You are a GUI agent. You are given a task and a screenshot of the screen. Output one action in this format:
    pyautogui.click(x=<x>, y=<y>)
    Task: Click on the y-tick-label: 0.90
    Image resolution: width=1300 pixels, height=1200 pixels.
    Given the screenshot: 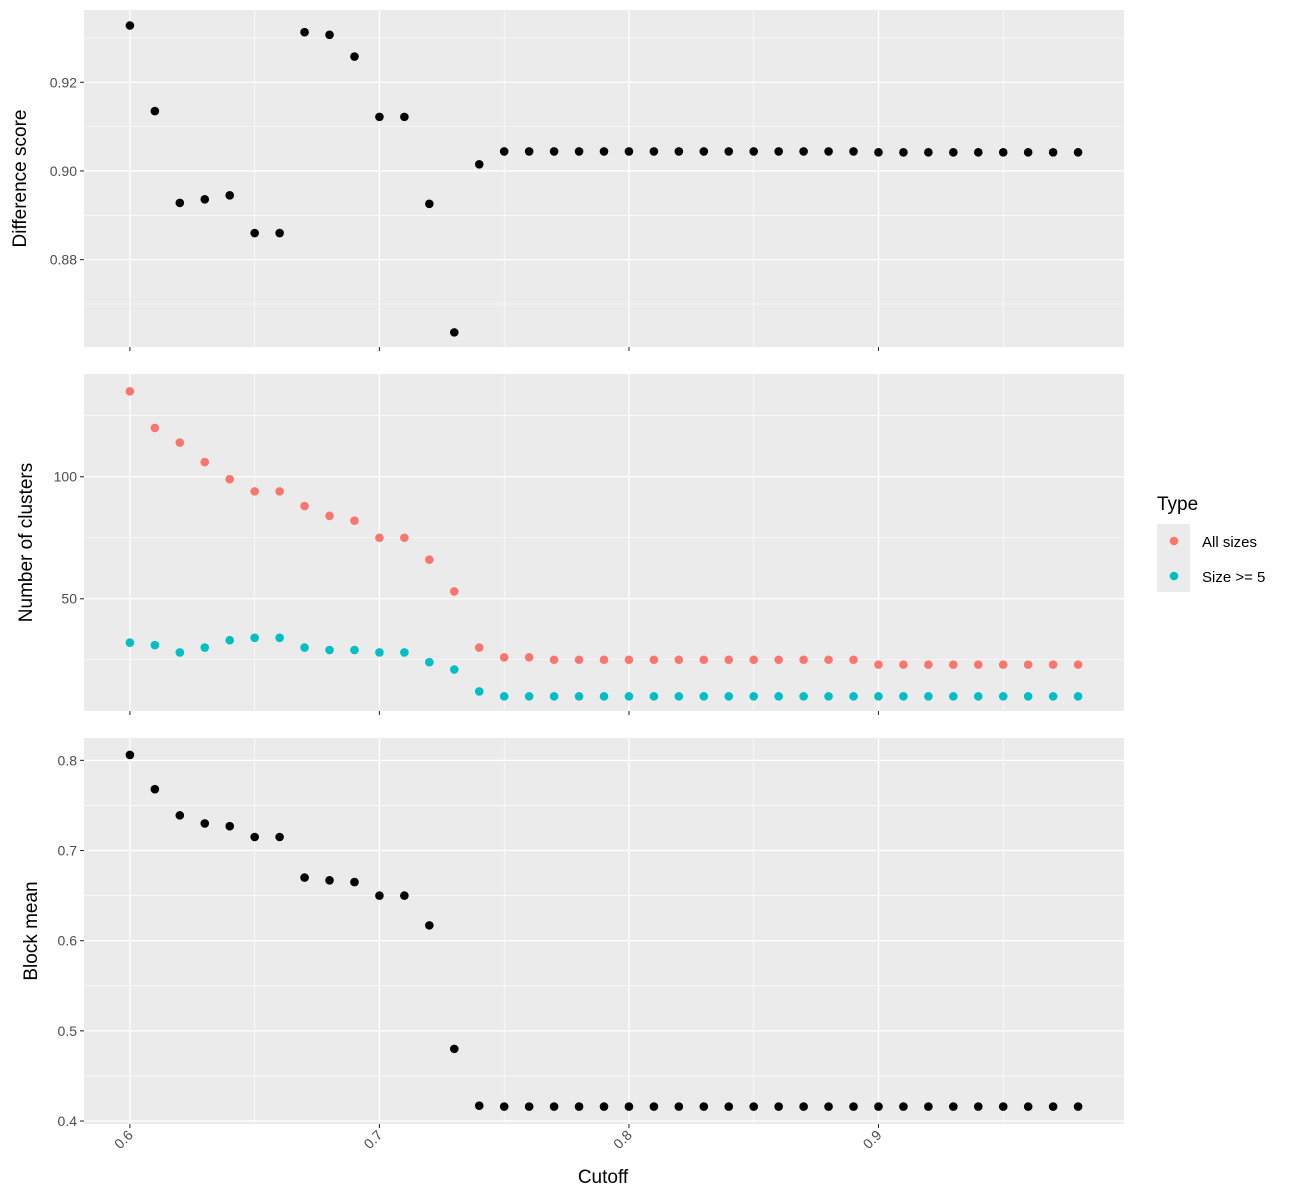 What is the action you would take?
    pyautogui.click(x=63, y=171)
    